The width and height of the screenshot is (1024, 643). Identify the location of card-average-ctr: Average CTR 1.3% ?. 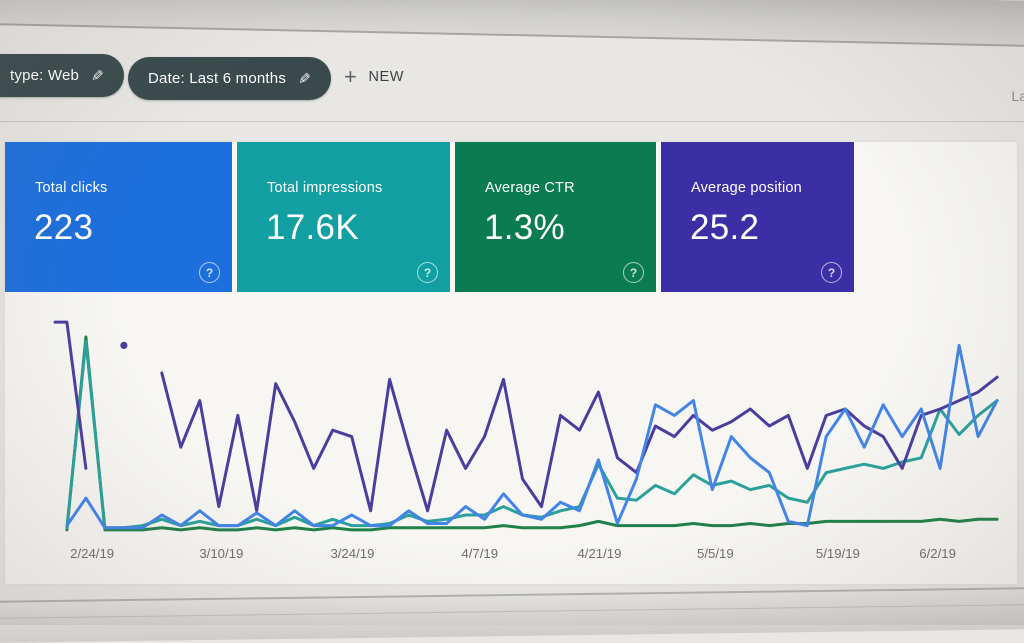
(555, 217).